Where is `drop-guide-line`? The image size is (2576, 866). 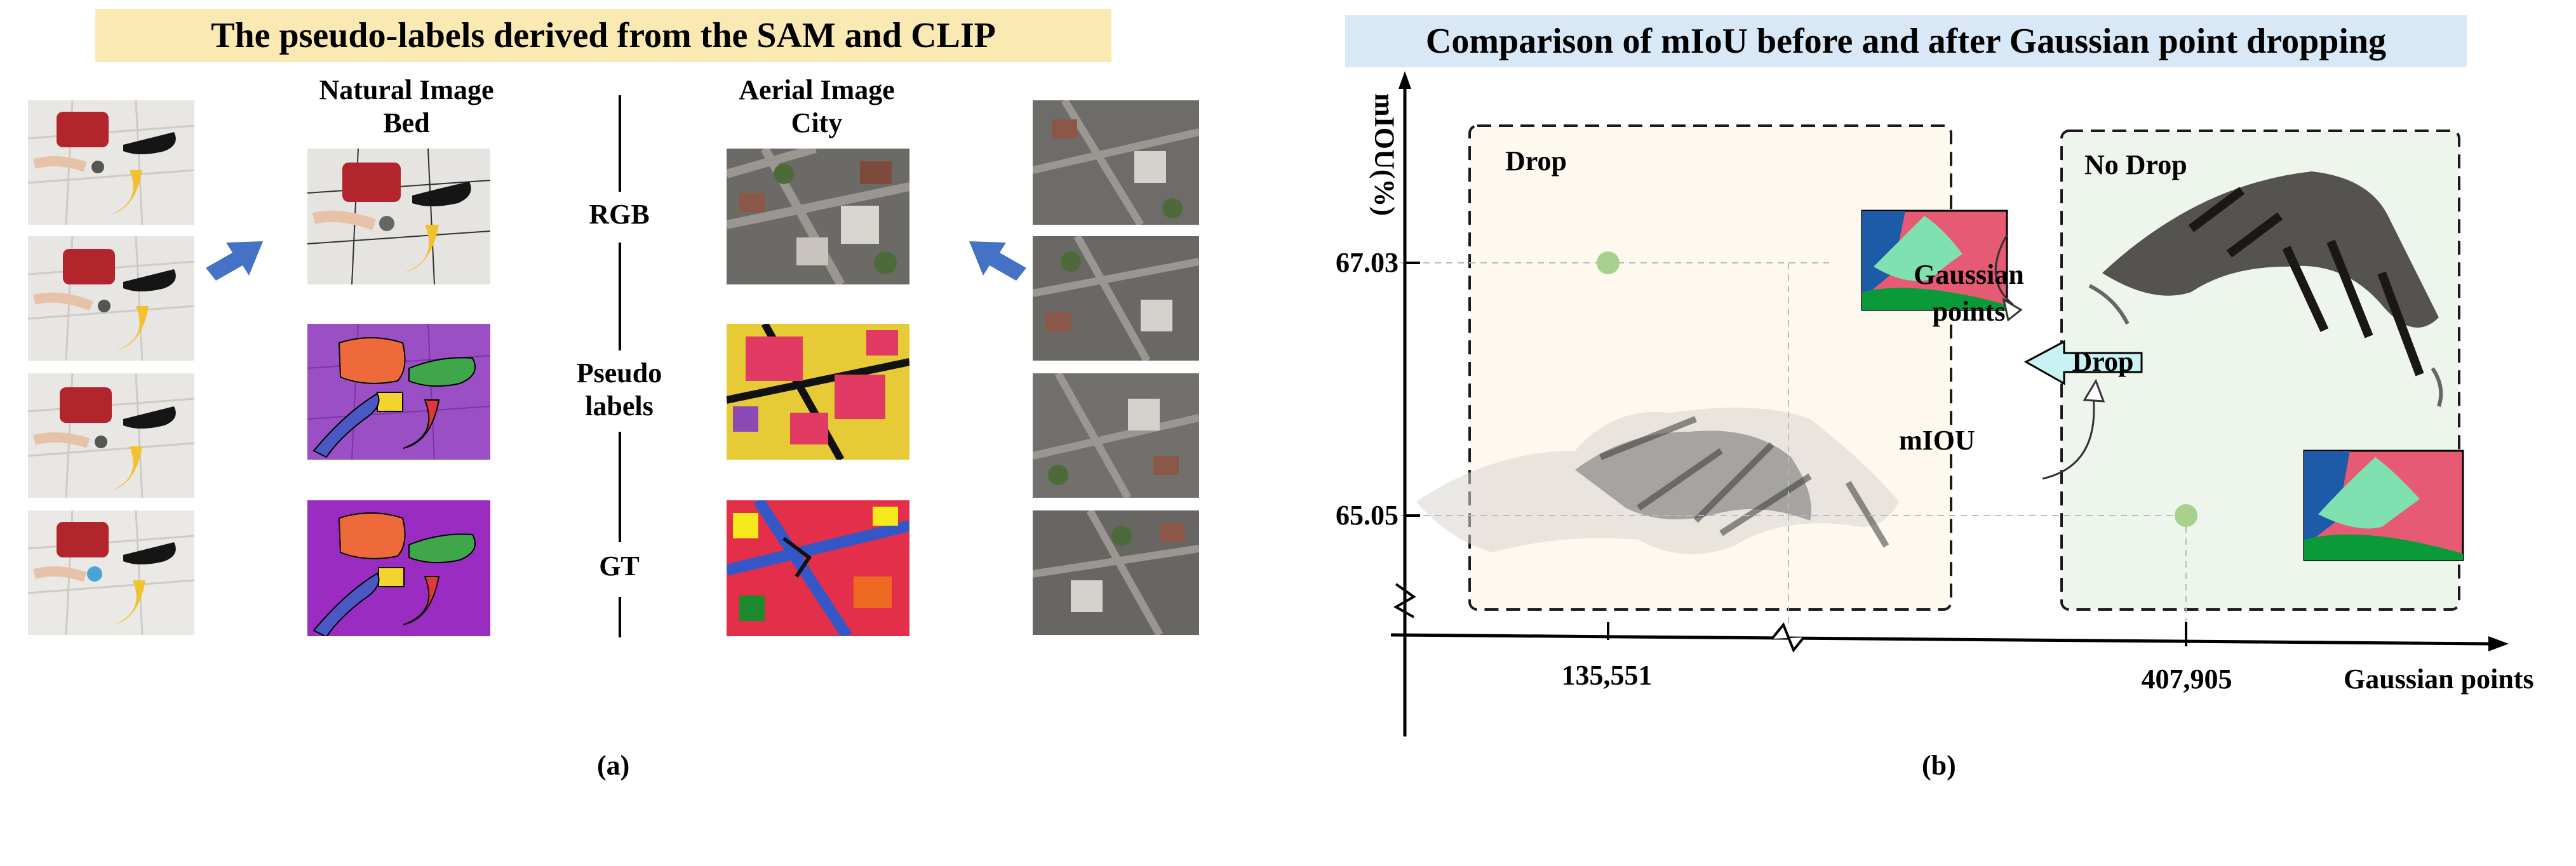 drop-guide-line is located at coordinates (1614, 445).